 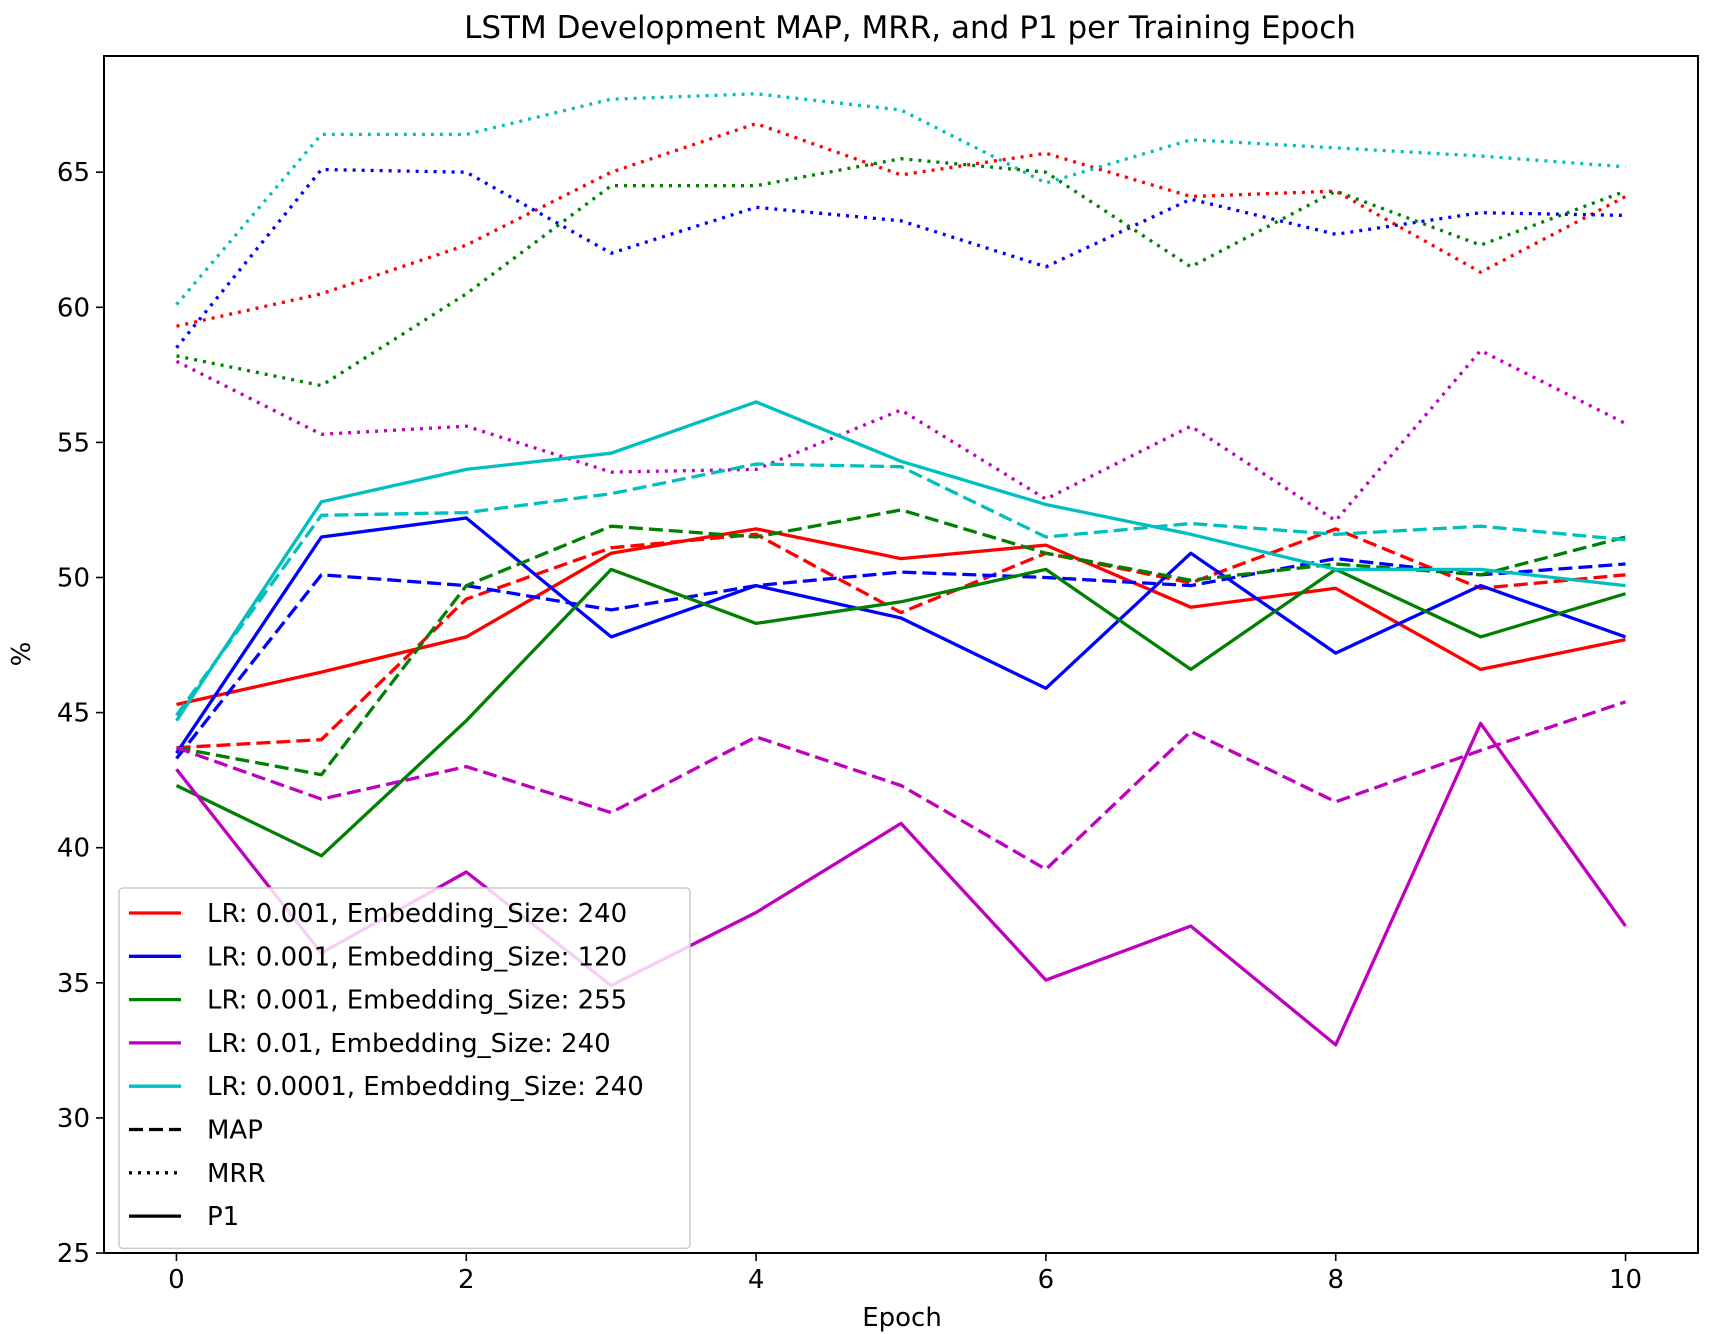 What do you see at coordinates (1625, 1280) in the screenshot?
I see `x-tick-label-5: 10` at bounding box center [1625, 1280].